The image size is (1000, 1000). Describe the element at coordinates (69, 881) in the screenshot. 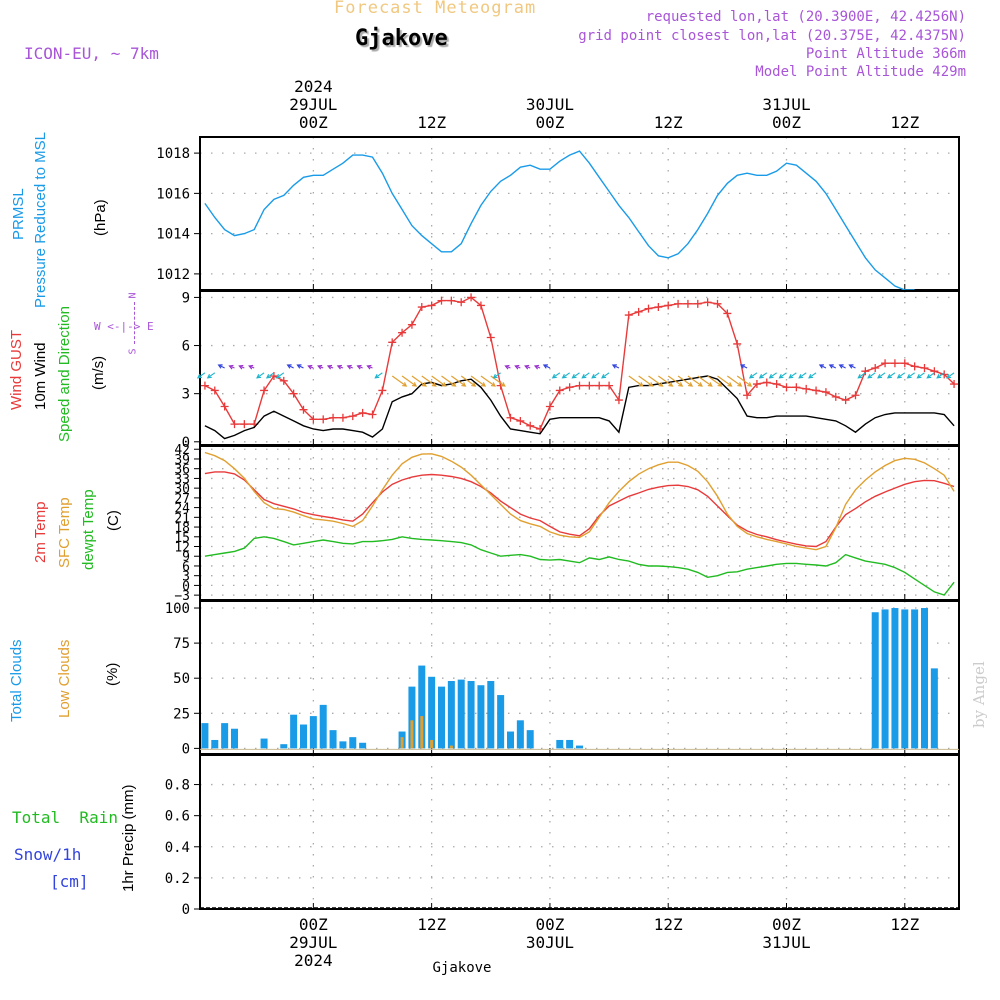

I see `snow-unit-label: [cm]` at that location.